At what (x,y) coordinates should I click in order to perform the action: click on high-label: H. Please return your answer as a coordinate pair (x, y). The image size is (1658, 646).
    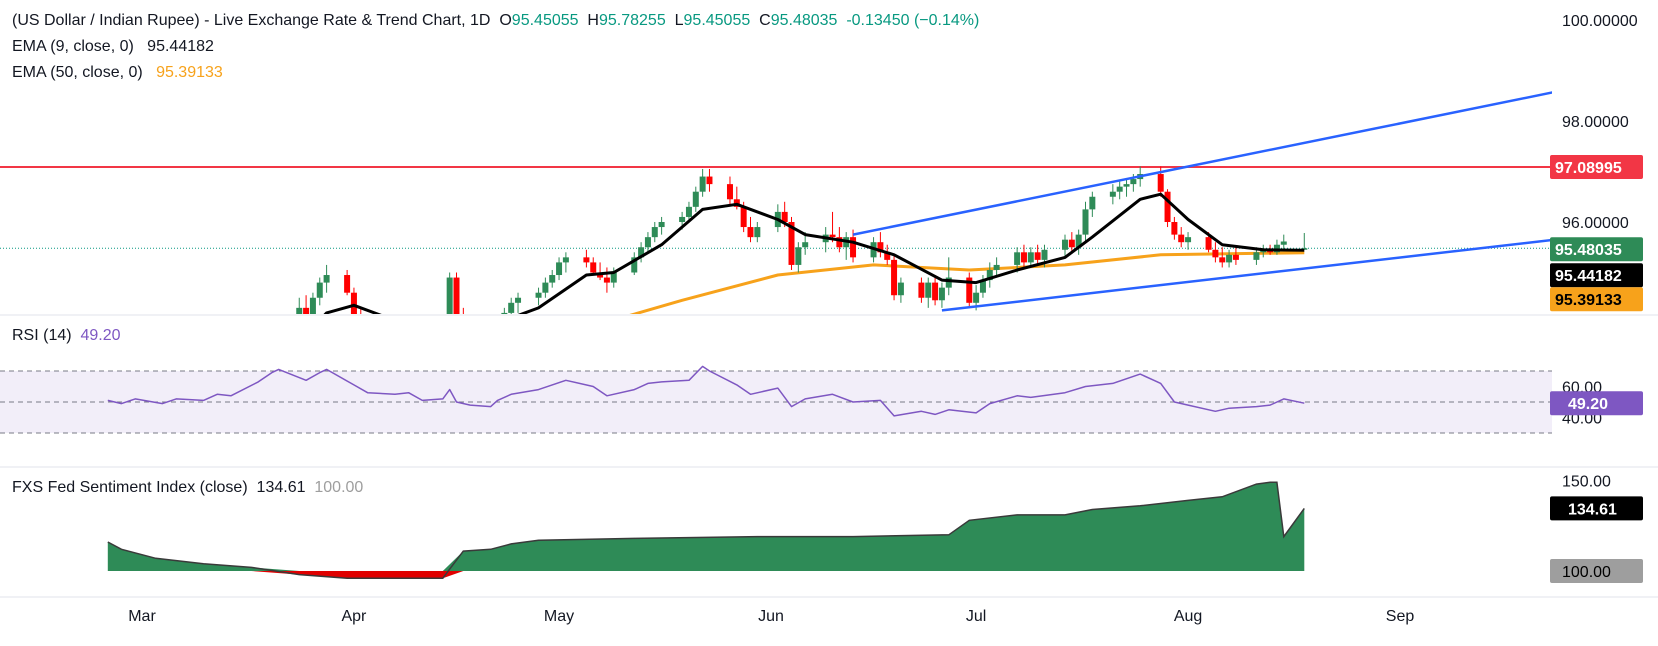
    Looking at the image, I should click on (593, 20).